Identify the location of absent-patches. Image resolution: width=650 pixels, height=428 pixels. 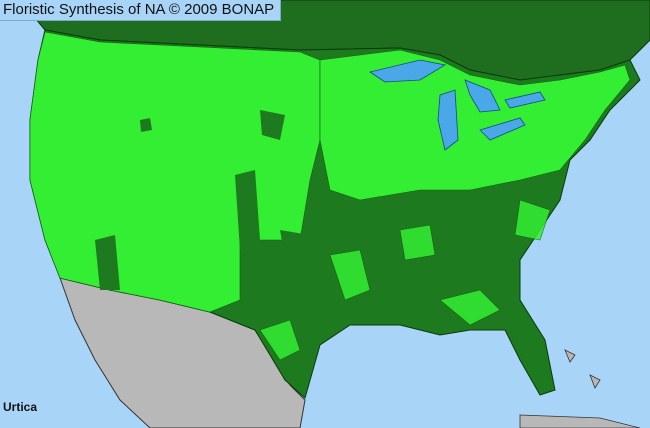
(202, 200).